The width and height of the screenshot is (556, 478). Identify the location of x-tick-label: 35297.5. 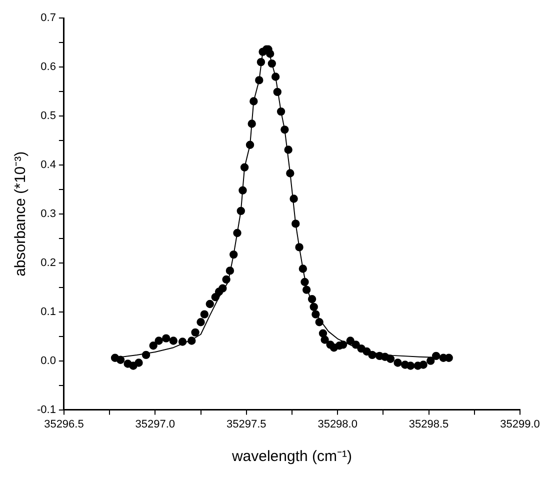
(246, 424).